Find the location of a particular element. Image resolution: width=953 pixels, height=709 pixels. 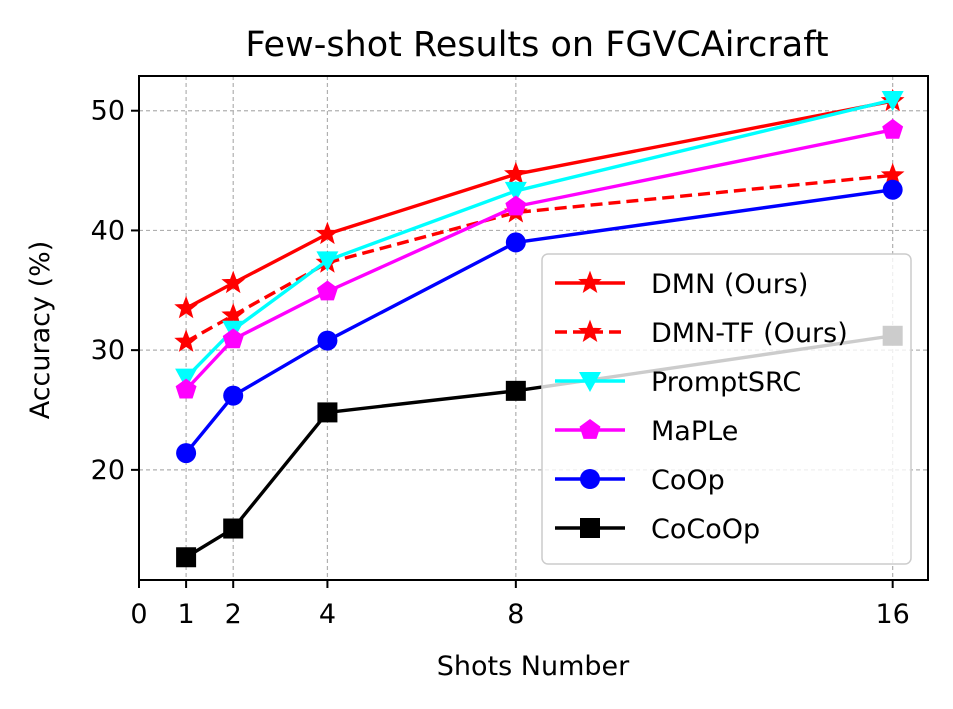

y-tick-label: 50 is located at coordinates (108, 111).